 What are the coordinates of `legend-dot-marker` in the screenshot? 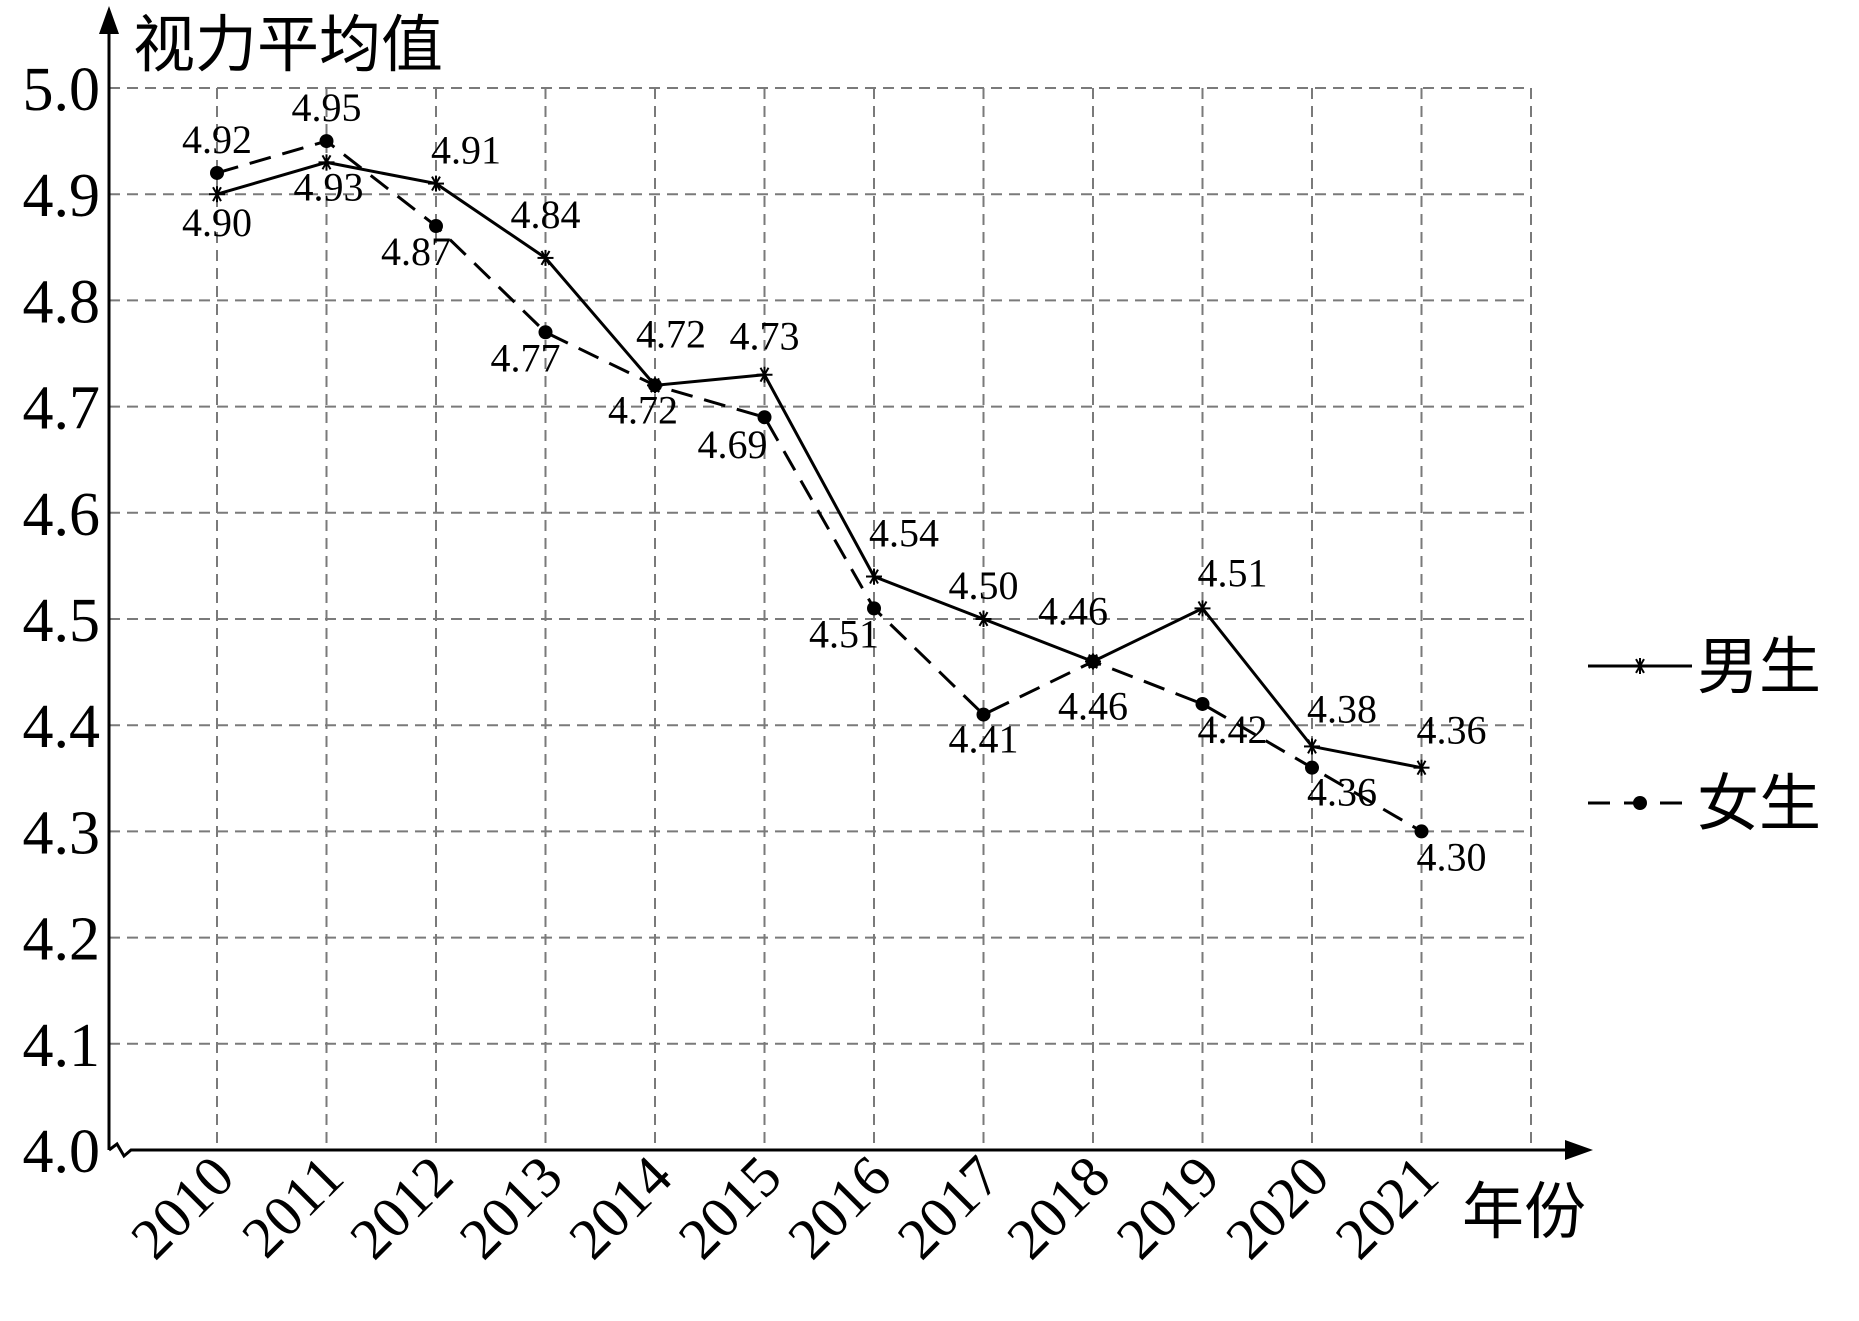 It's located at (1640, 803).